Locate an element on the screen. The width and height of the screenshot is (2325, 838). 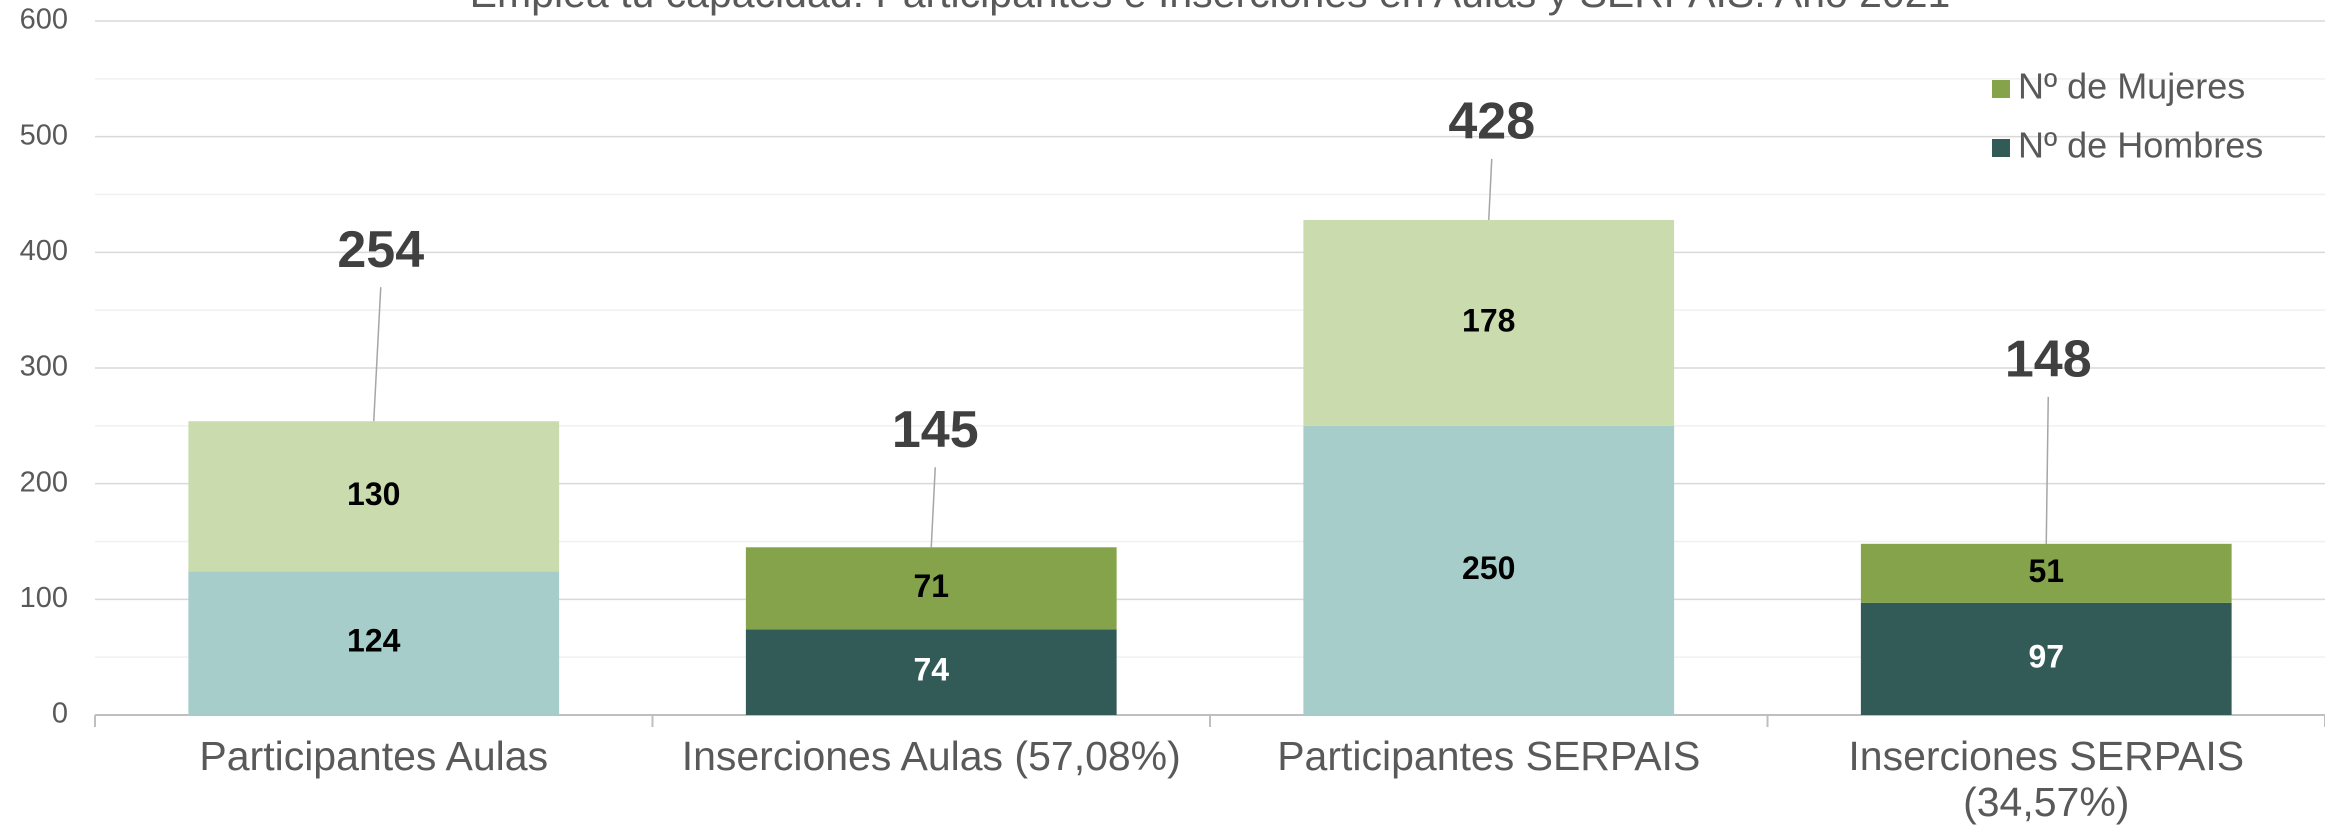
segment-label: 124 is located at coordinates (374, 641).